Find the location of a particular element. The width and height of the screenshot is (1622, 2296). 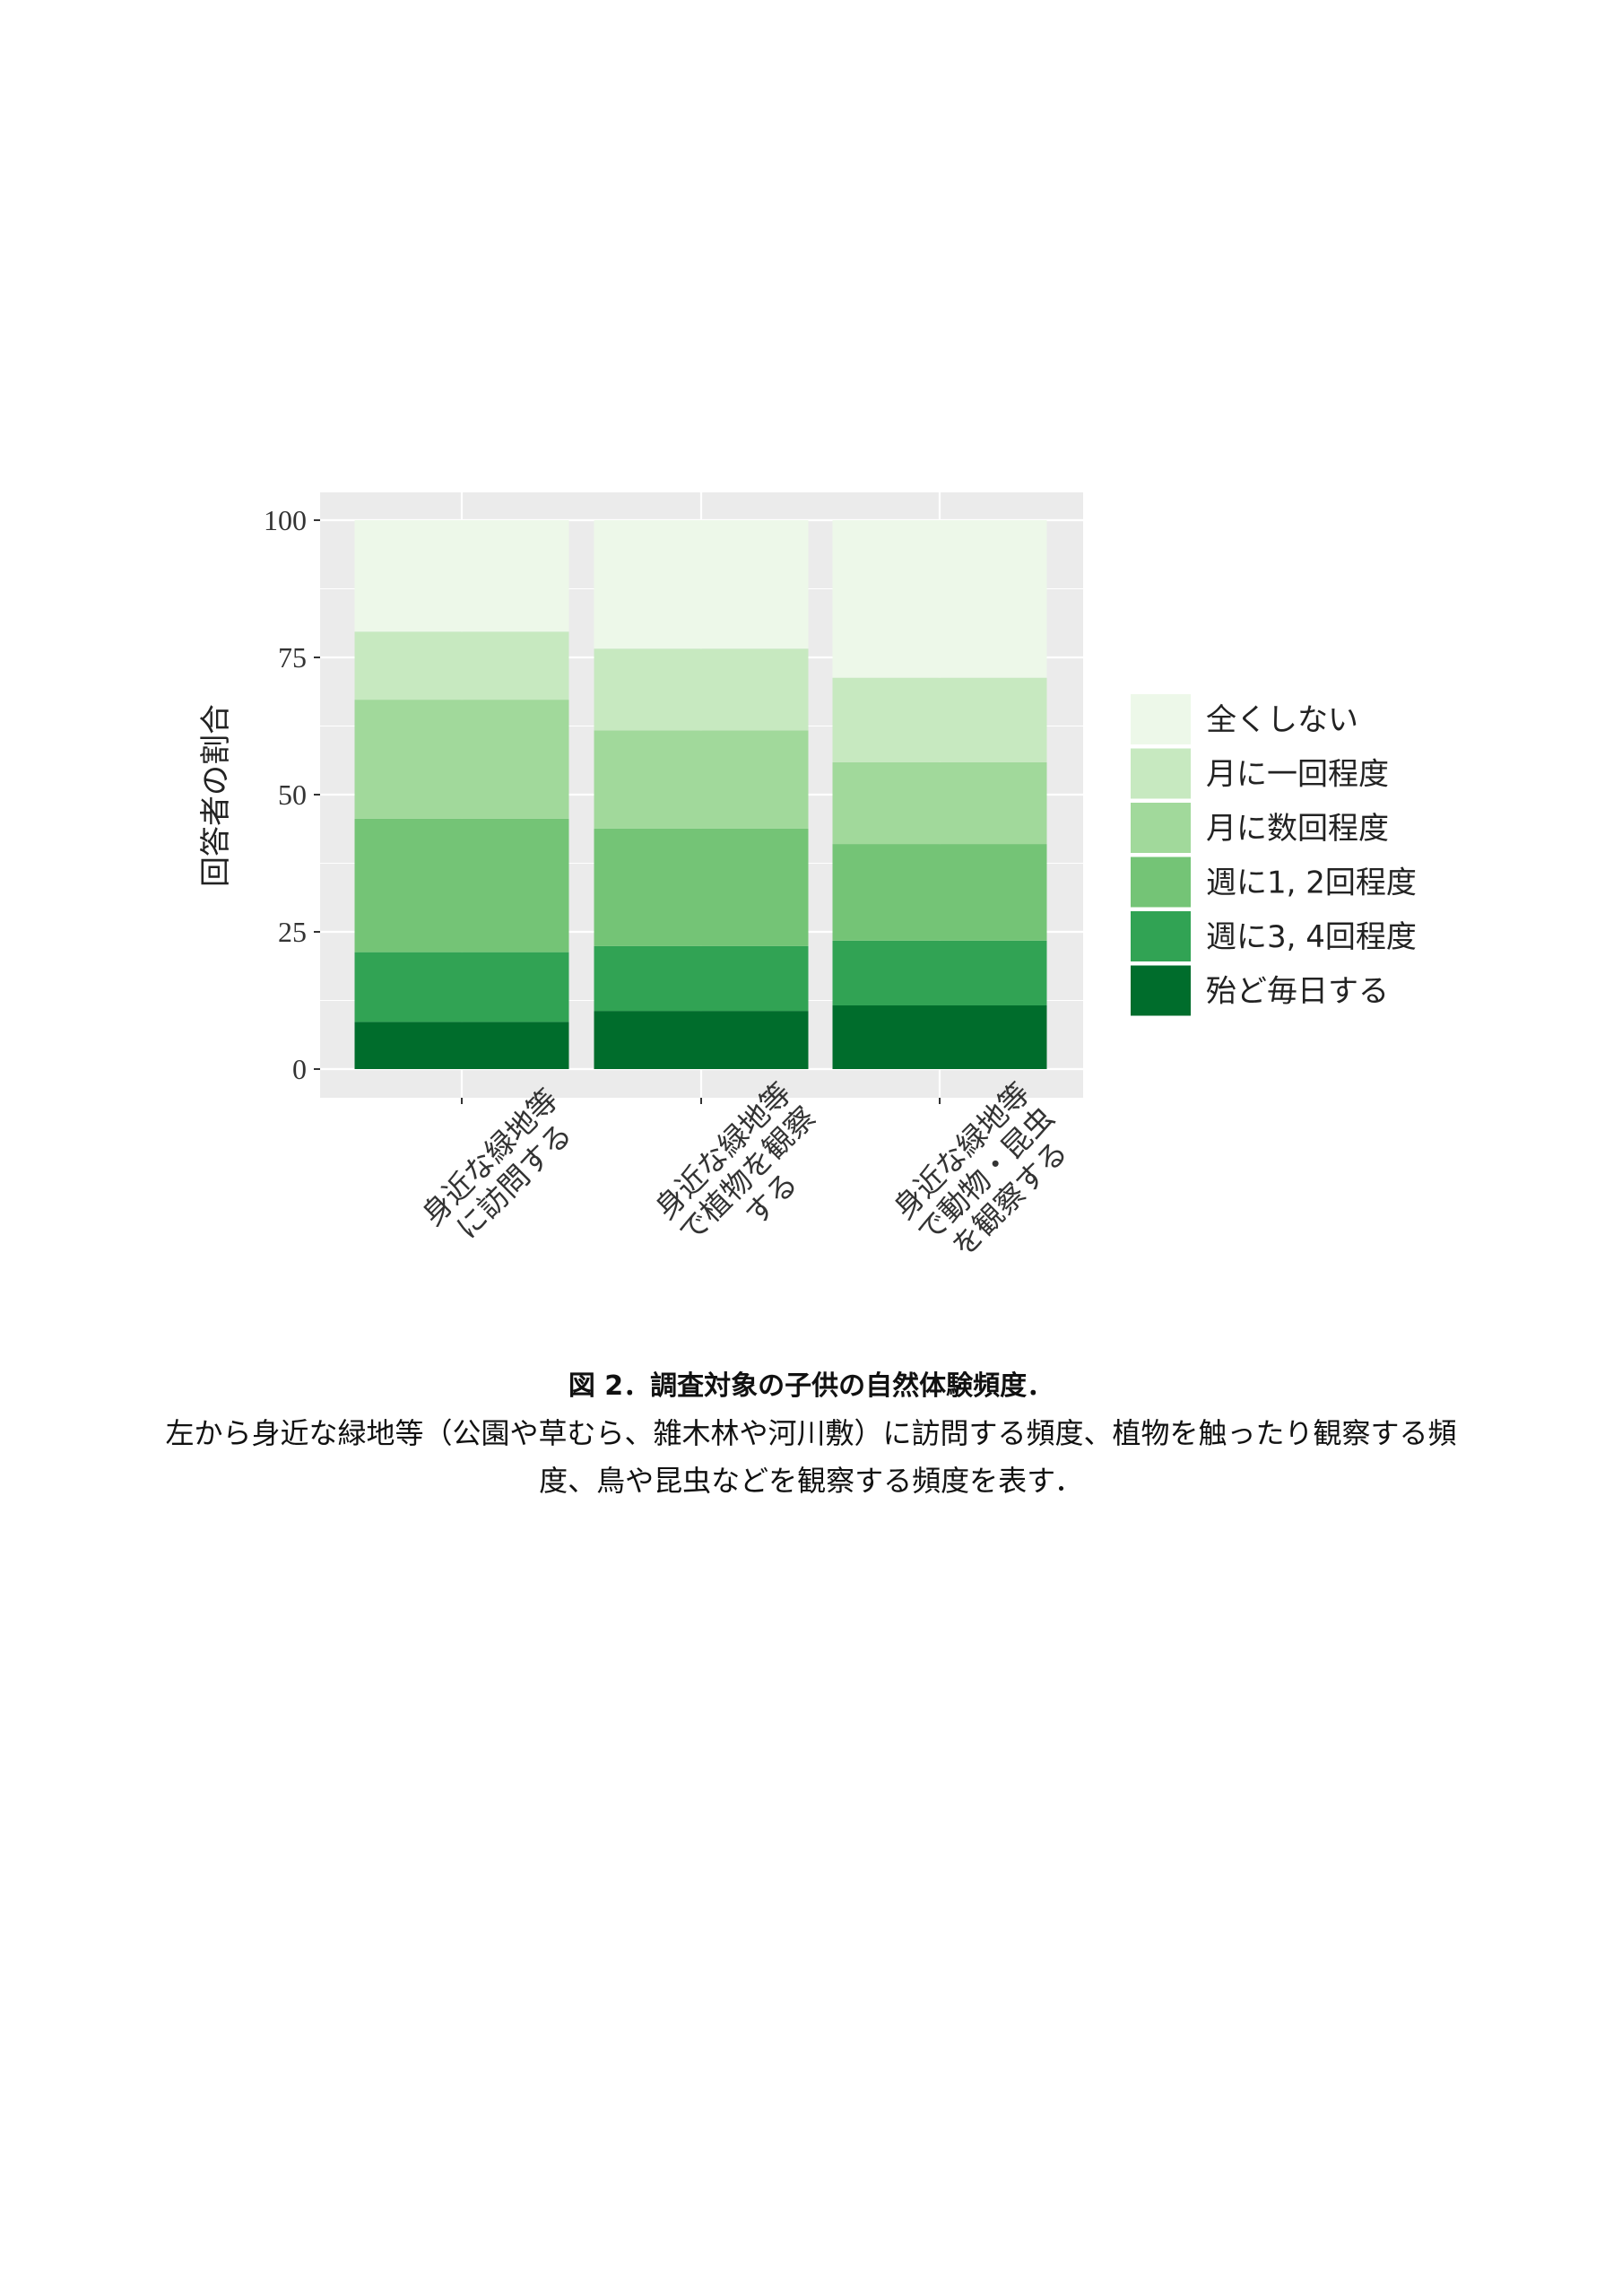

legend-label: 月に数回程度 is located at coordinates (1297, 829).